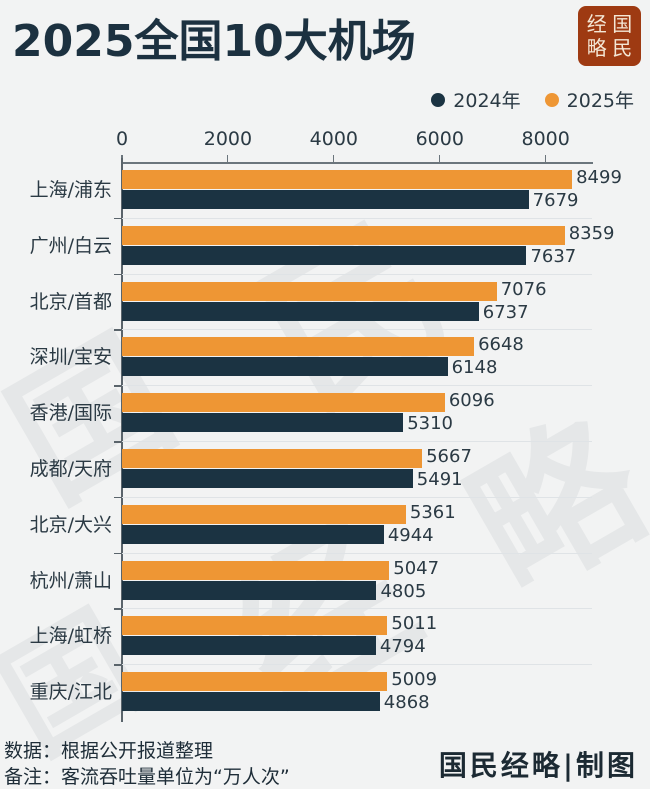 The width and height of the screenshot is (650, 789). I want to click on logo-char: 民, so click(622, 48).